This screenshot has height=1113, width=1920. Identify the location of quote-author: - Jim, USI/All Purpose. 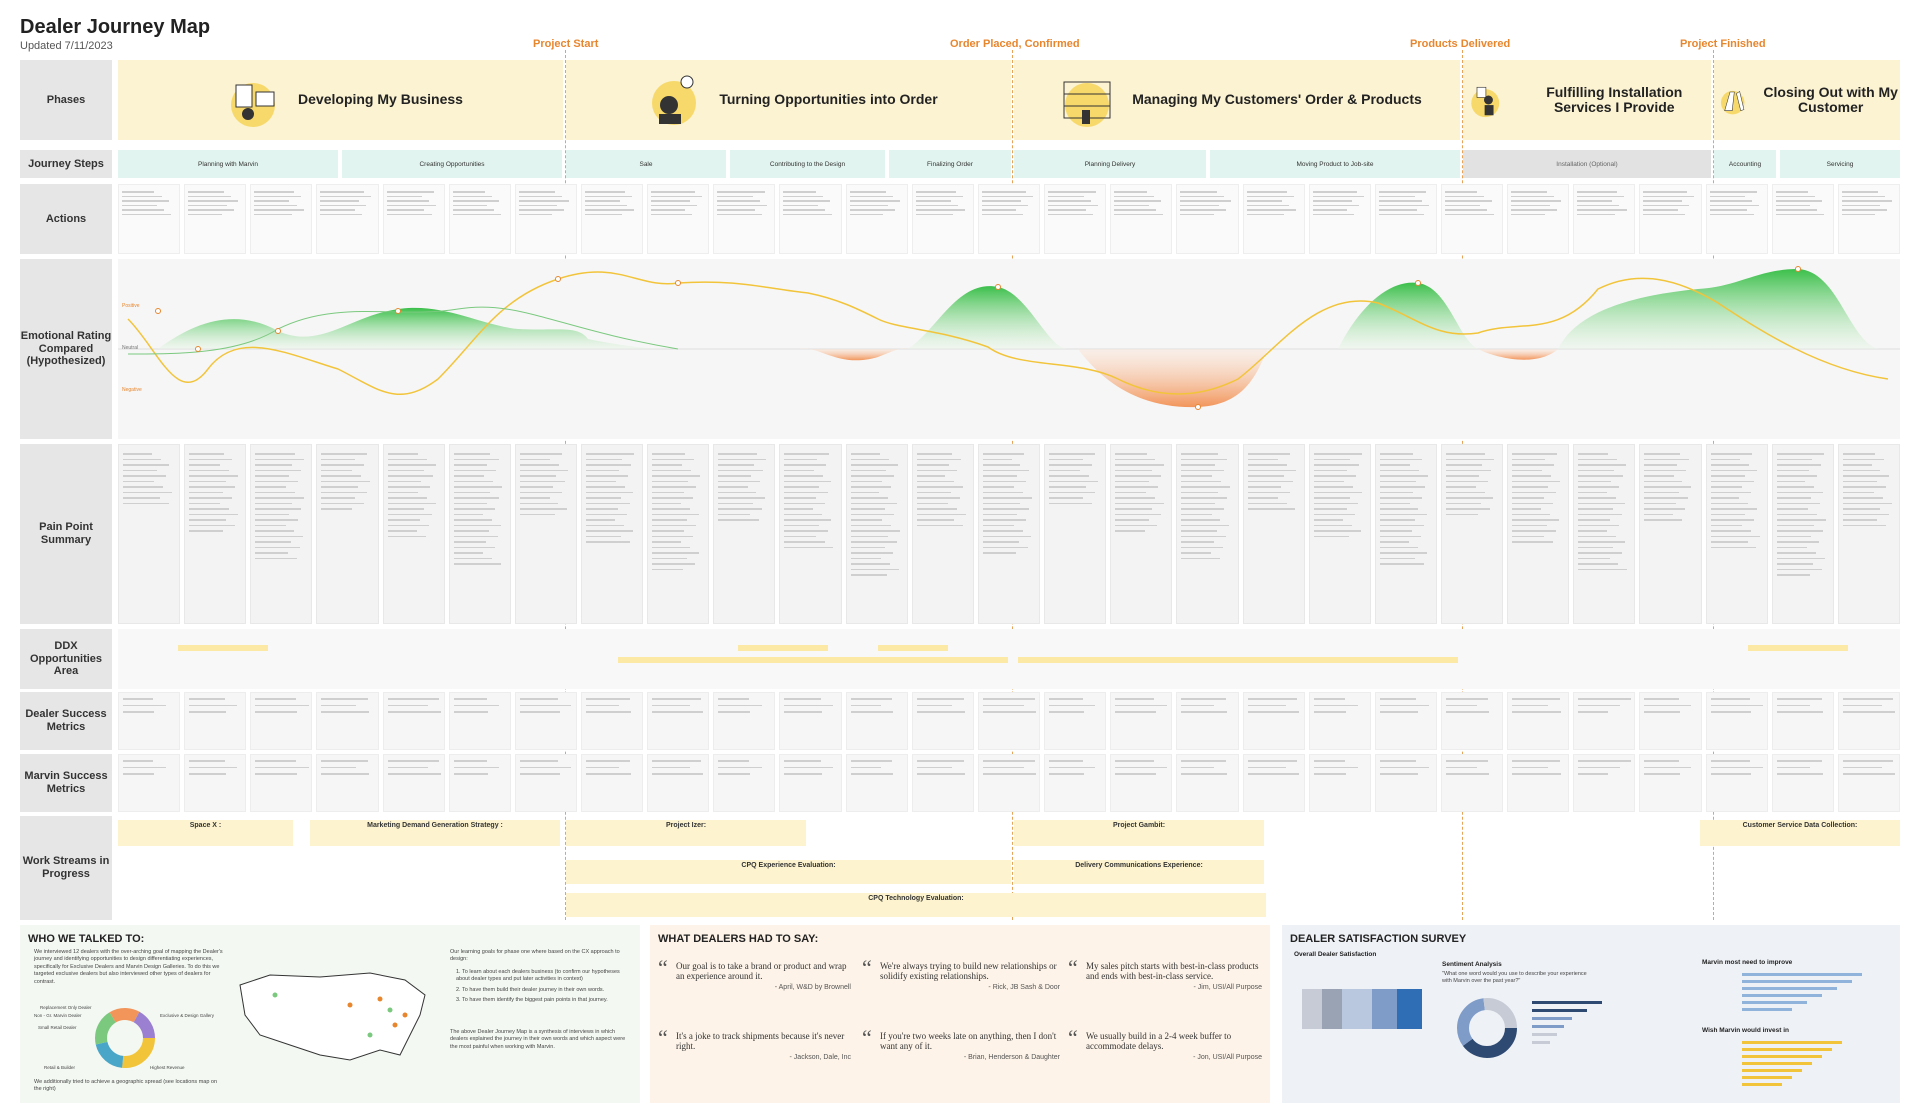
(1227, 987).